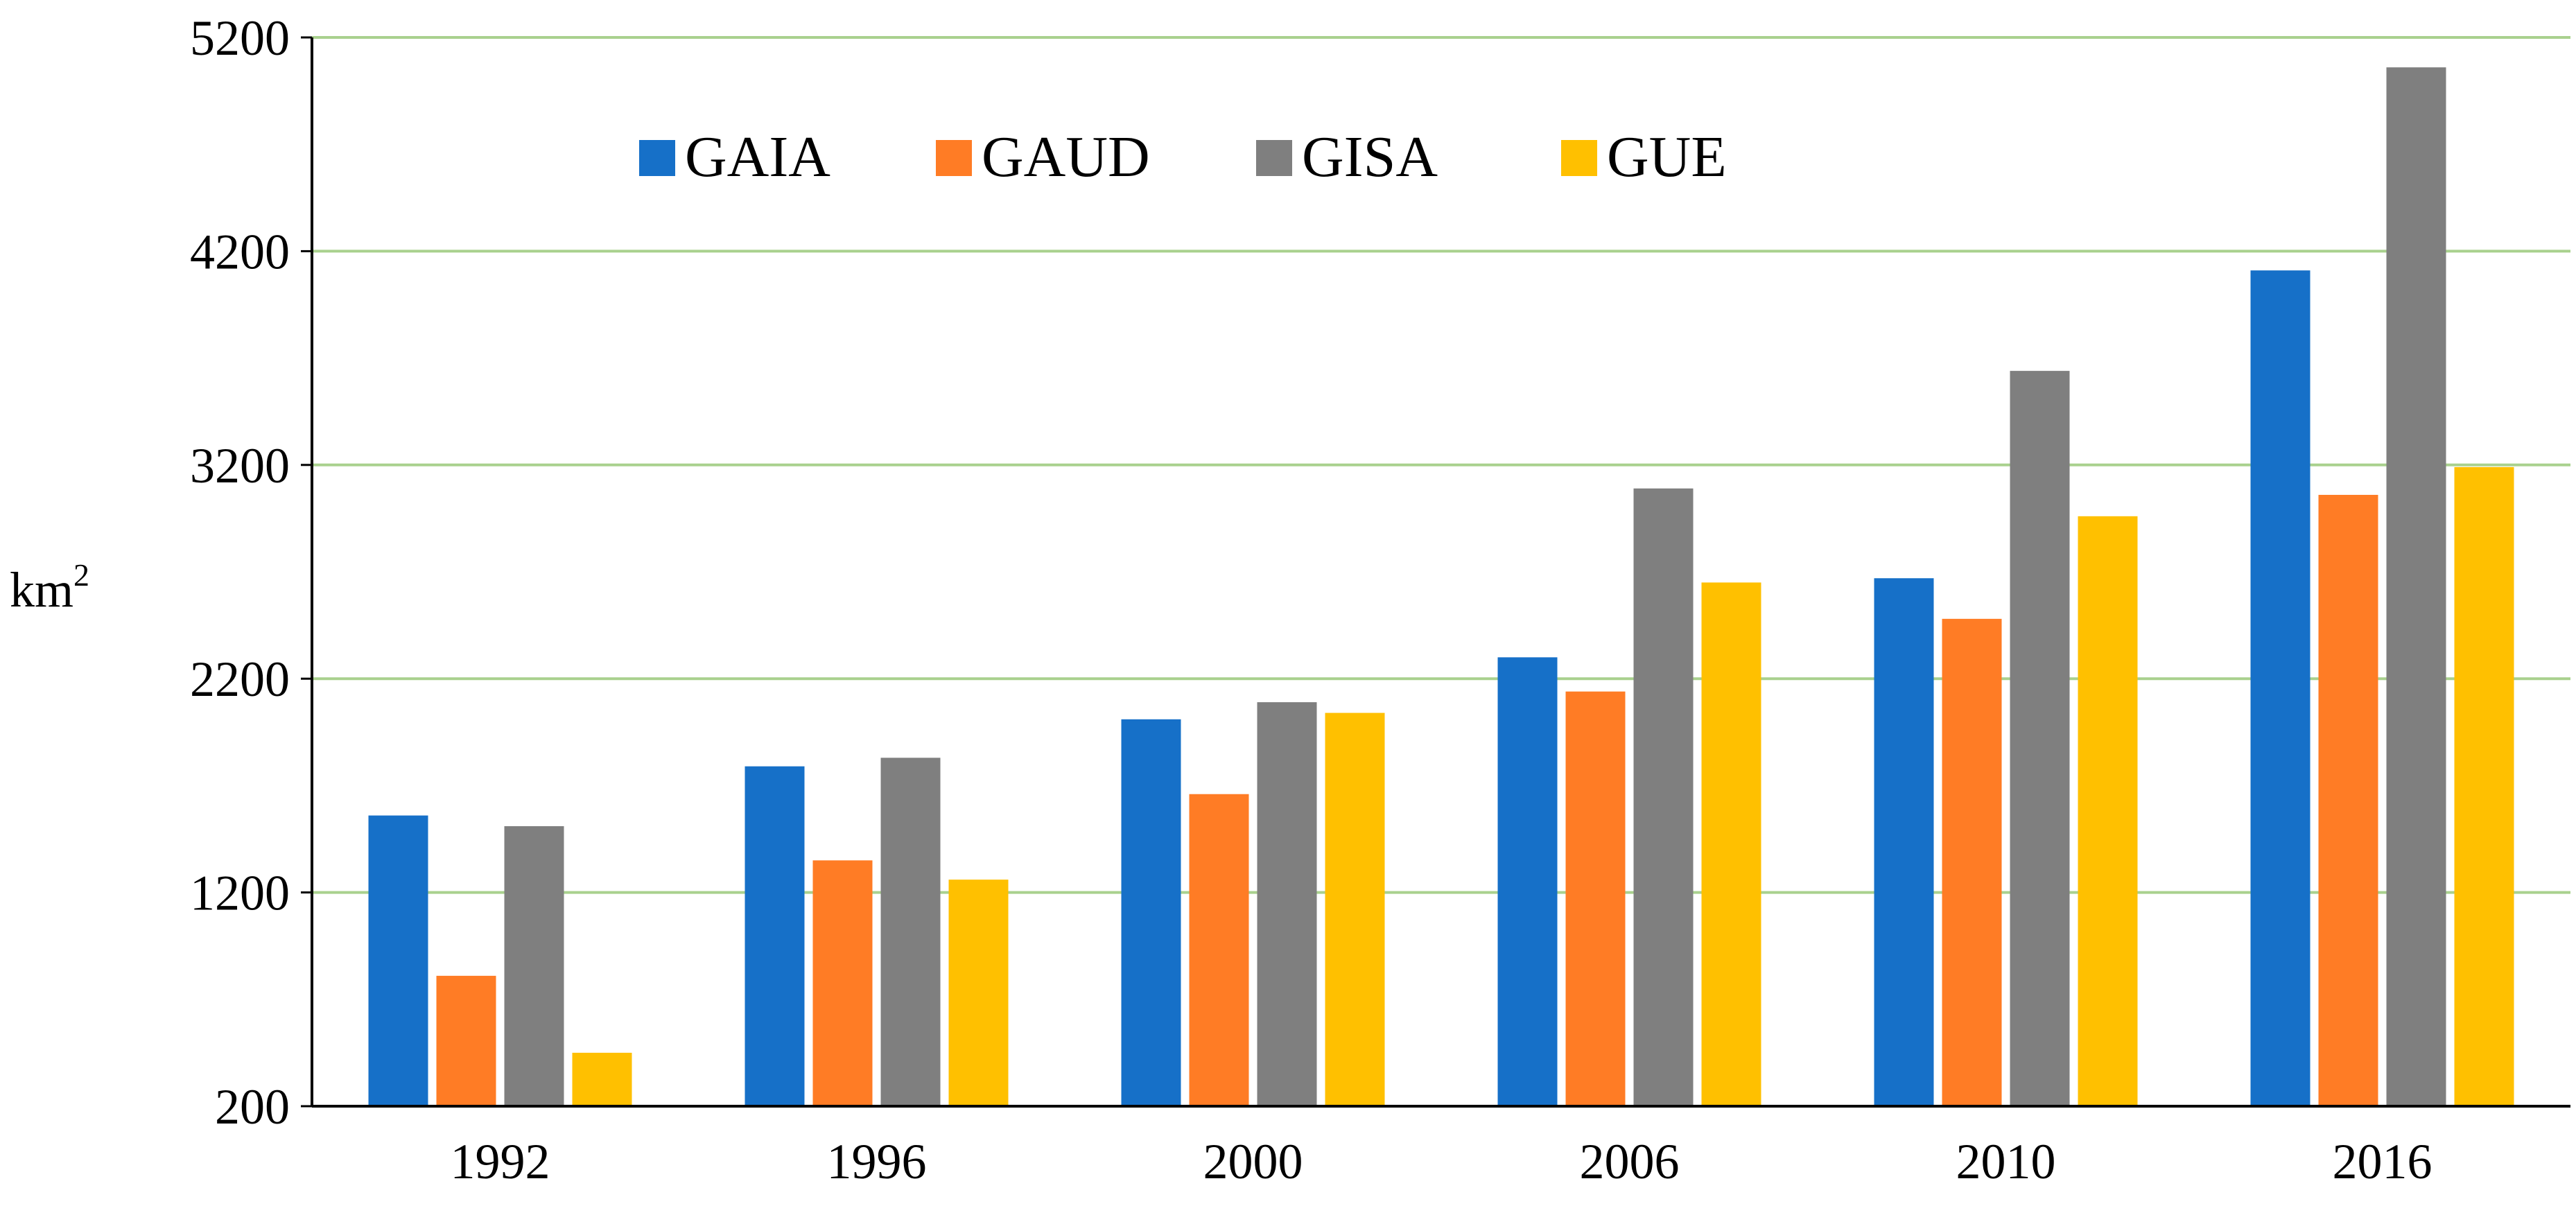  I want to click on bar-gaia-1992, so click(398, 961).